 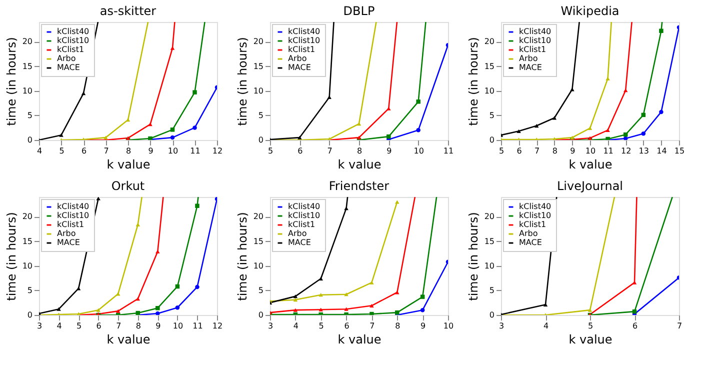 What do you see at coordinates (643, 151) in the screenshot?
I see `x-tick-label: 13` at bounding box center [643, 151].